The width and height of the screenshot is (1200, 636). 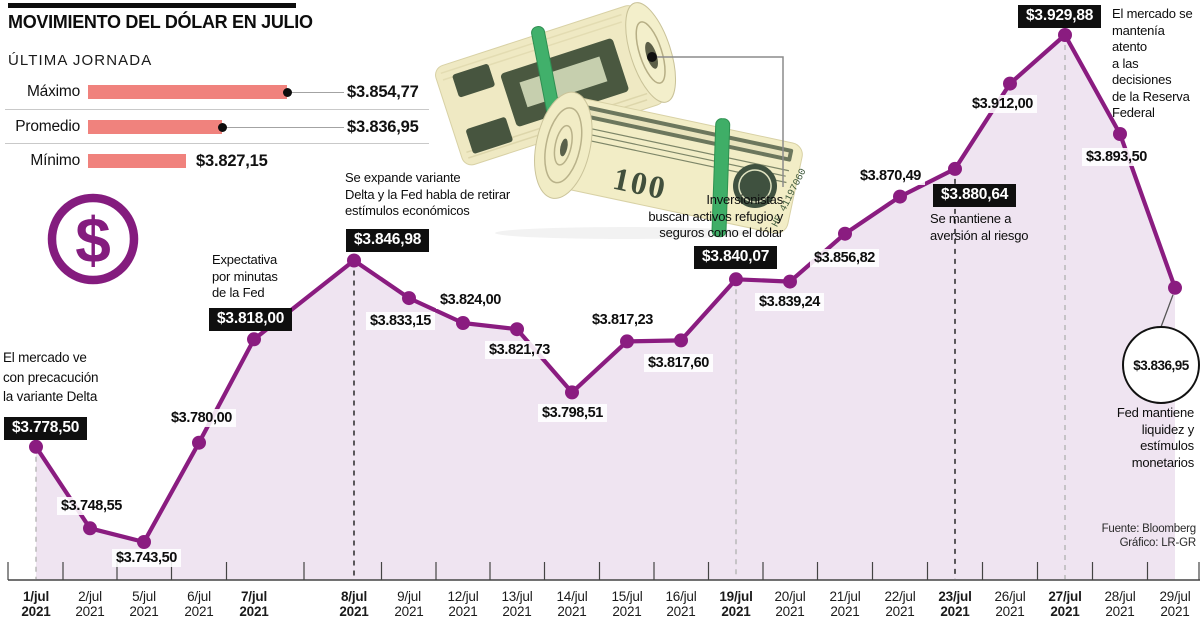 I want to click on summary-label: Mínimo, so click(x=55, y=160).